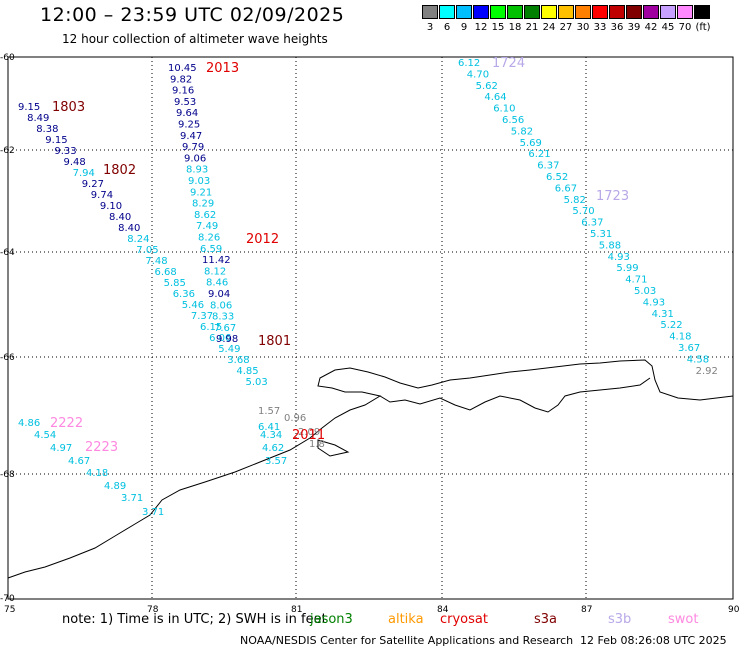 The width and height of the screenshot is (740, 650). Describe the element at coordinates (156, 261) in the screenshot. I see `wave-height-value: 7.48` at that location.